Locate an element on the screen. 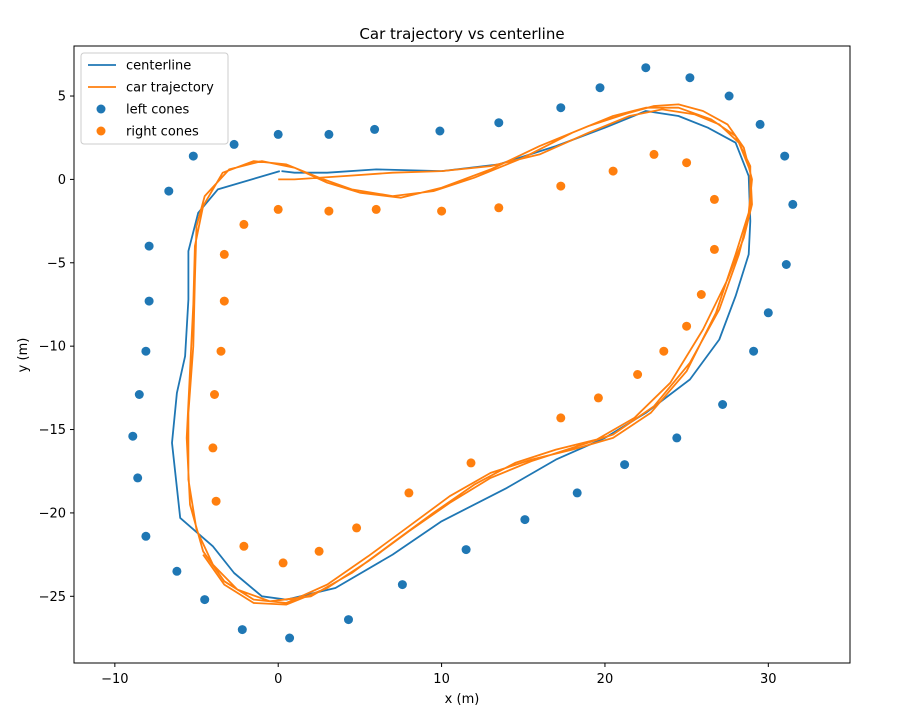 The height and width of the screenshot is (723, 899). chart-title: Car trajectory vs centerline is located at coordinates (461, 34).